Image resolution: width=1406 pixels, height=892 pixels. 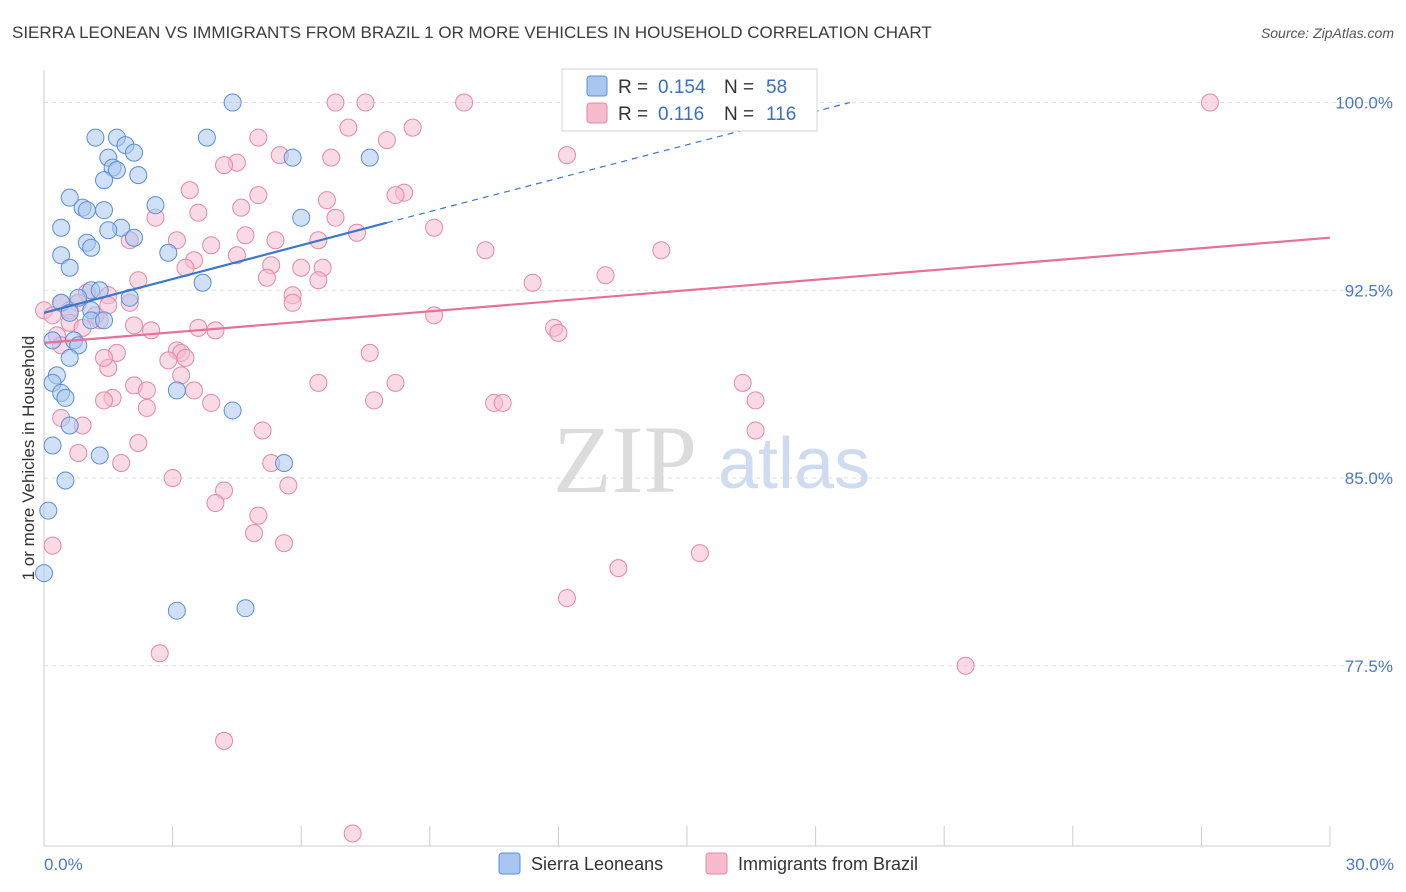 What do you see at coordinates (597, 864) in the screenshot?
I see `legend-label-sierra-leoneans: Sierra Leoneans` at bounding box center [597, 864].